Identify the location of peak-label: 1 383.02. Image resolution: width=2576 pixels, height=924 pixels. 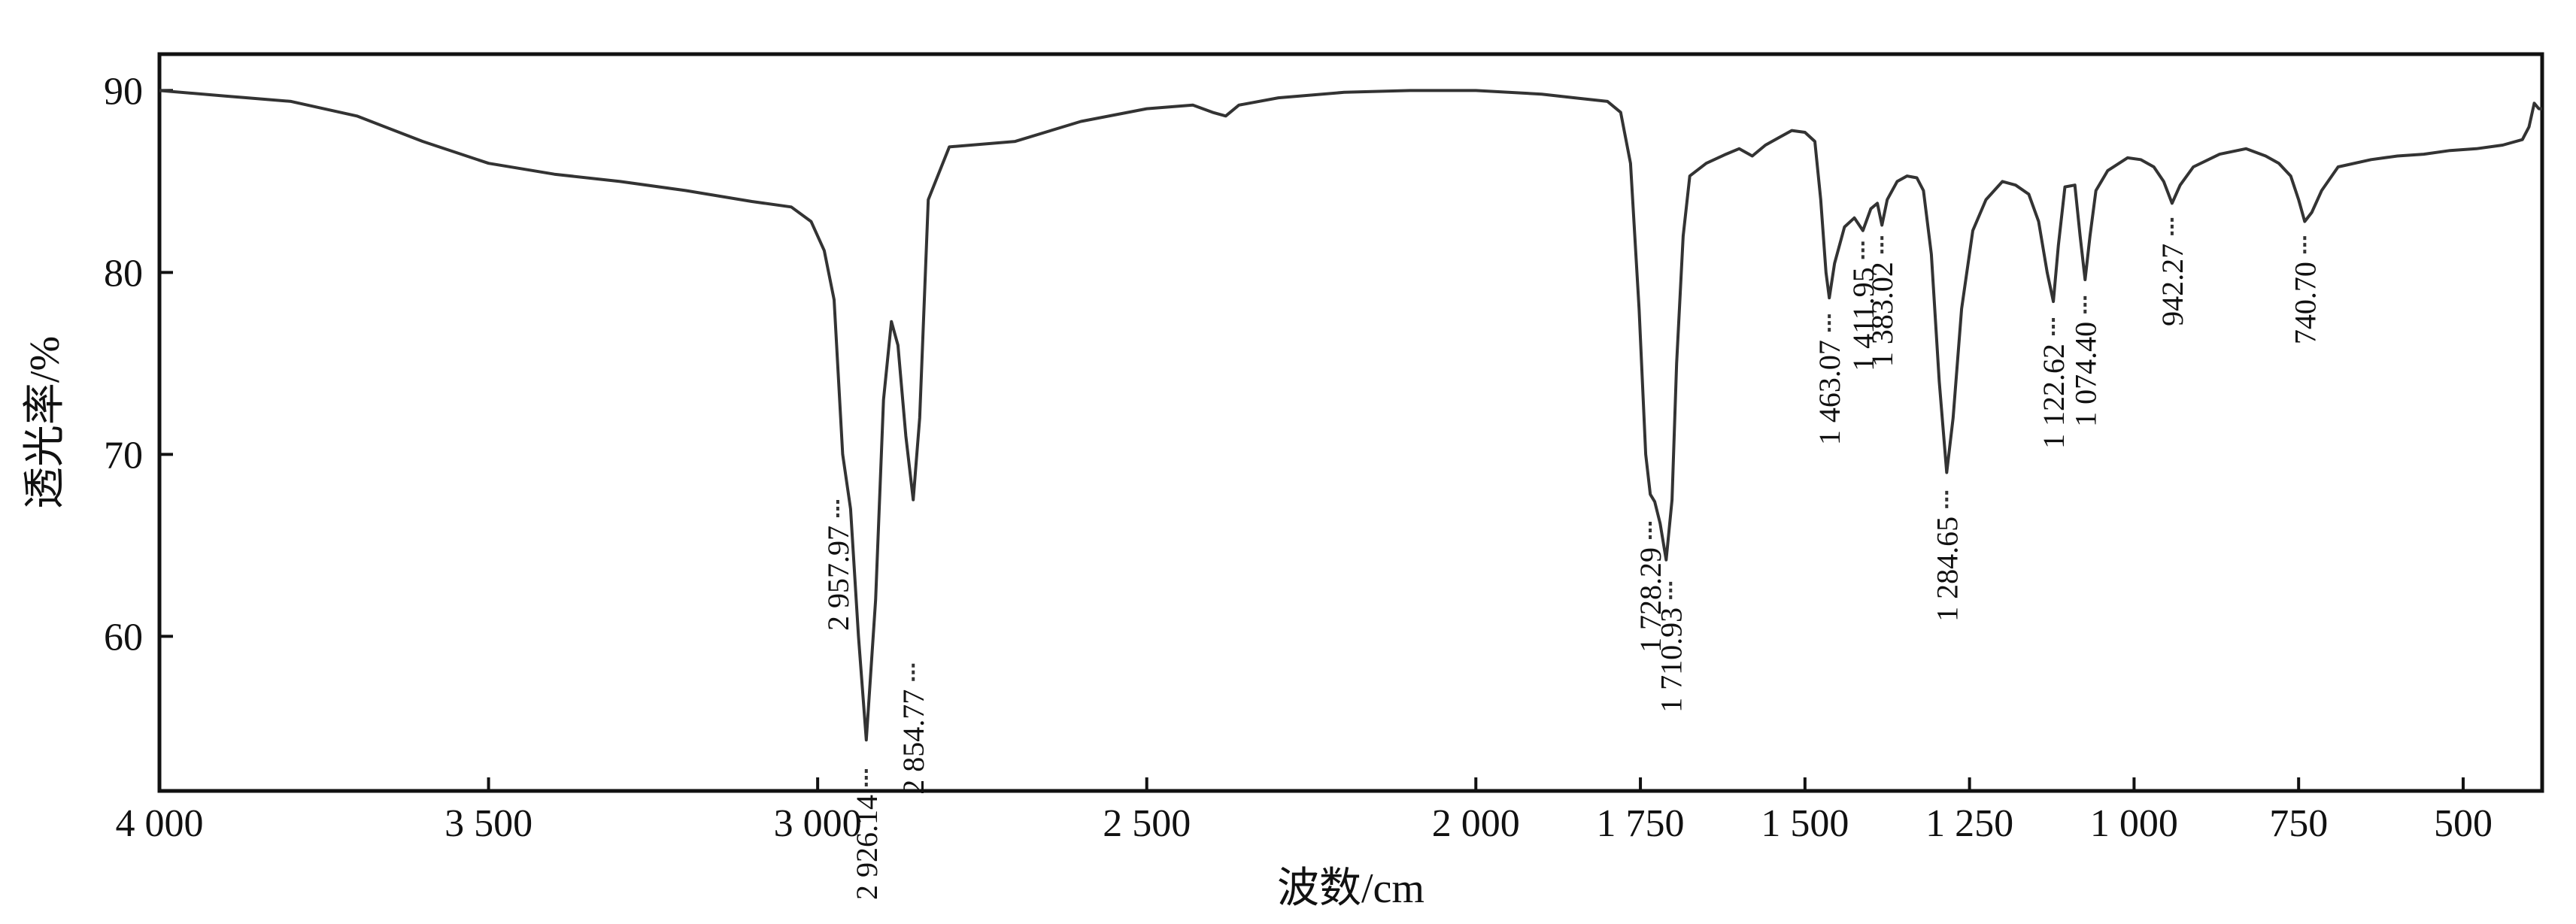
(1882, 314).